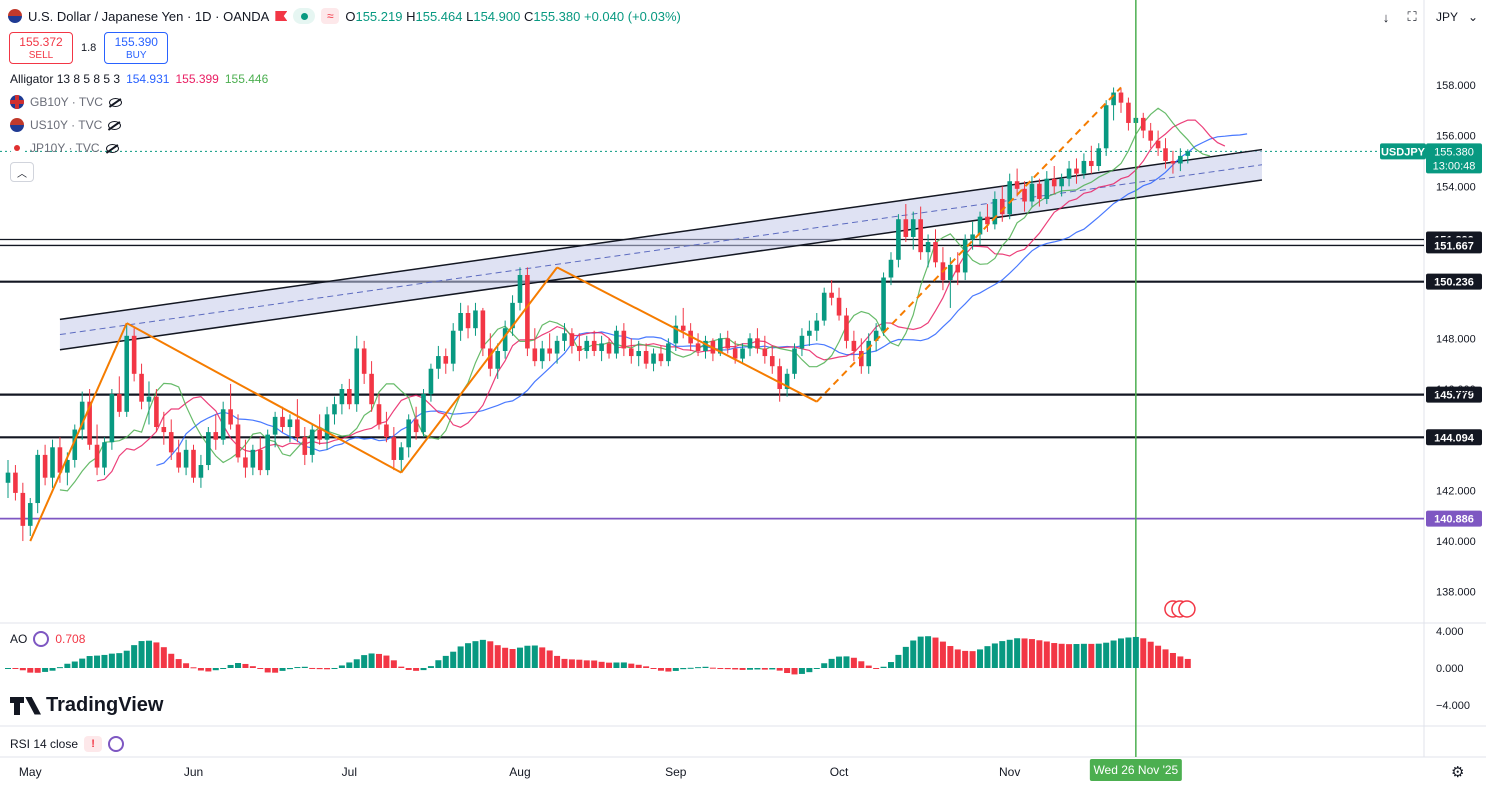 Image resolution: width=1486 pixels, height=785 pixels. I want to click on fullscreen-icon: ⛶, so click(1412, 16).